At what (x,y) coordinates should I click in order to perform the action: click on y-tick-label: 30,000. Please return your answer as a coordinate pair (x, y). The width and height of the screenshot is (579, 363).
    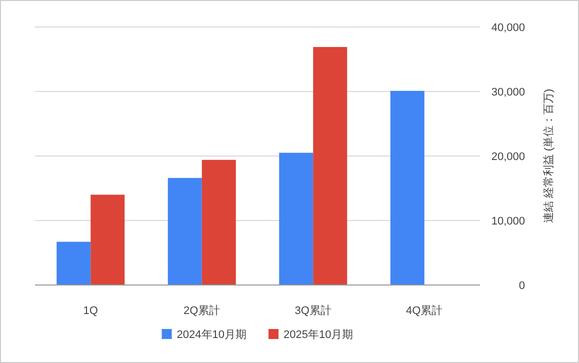
    Looking at the image, I should click on (508, 92).